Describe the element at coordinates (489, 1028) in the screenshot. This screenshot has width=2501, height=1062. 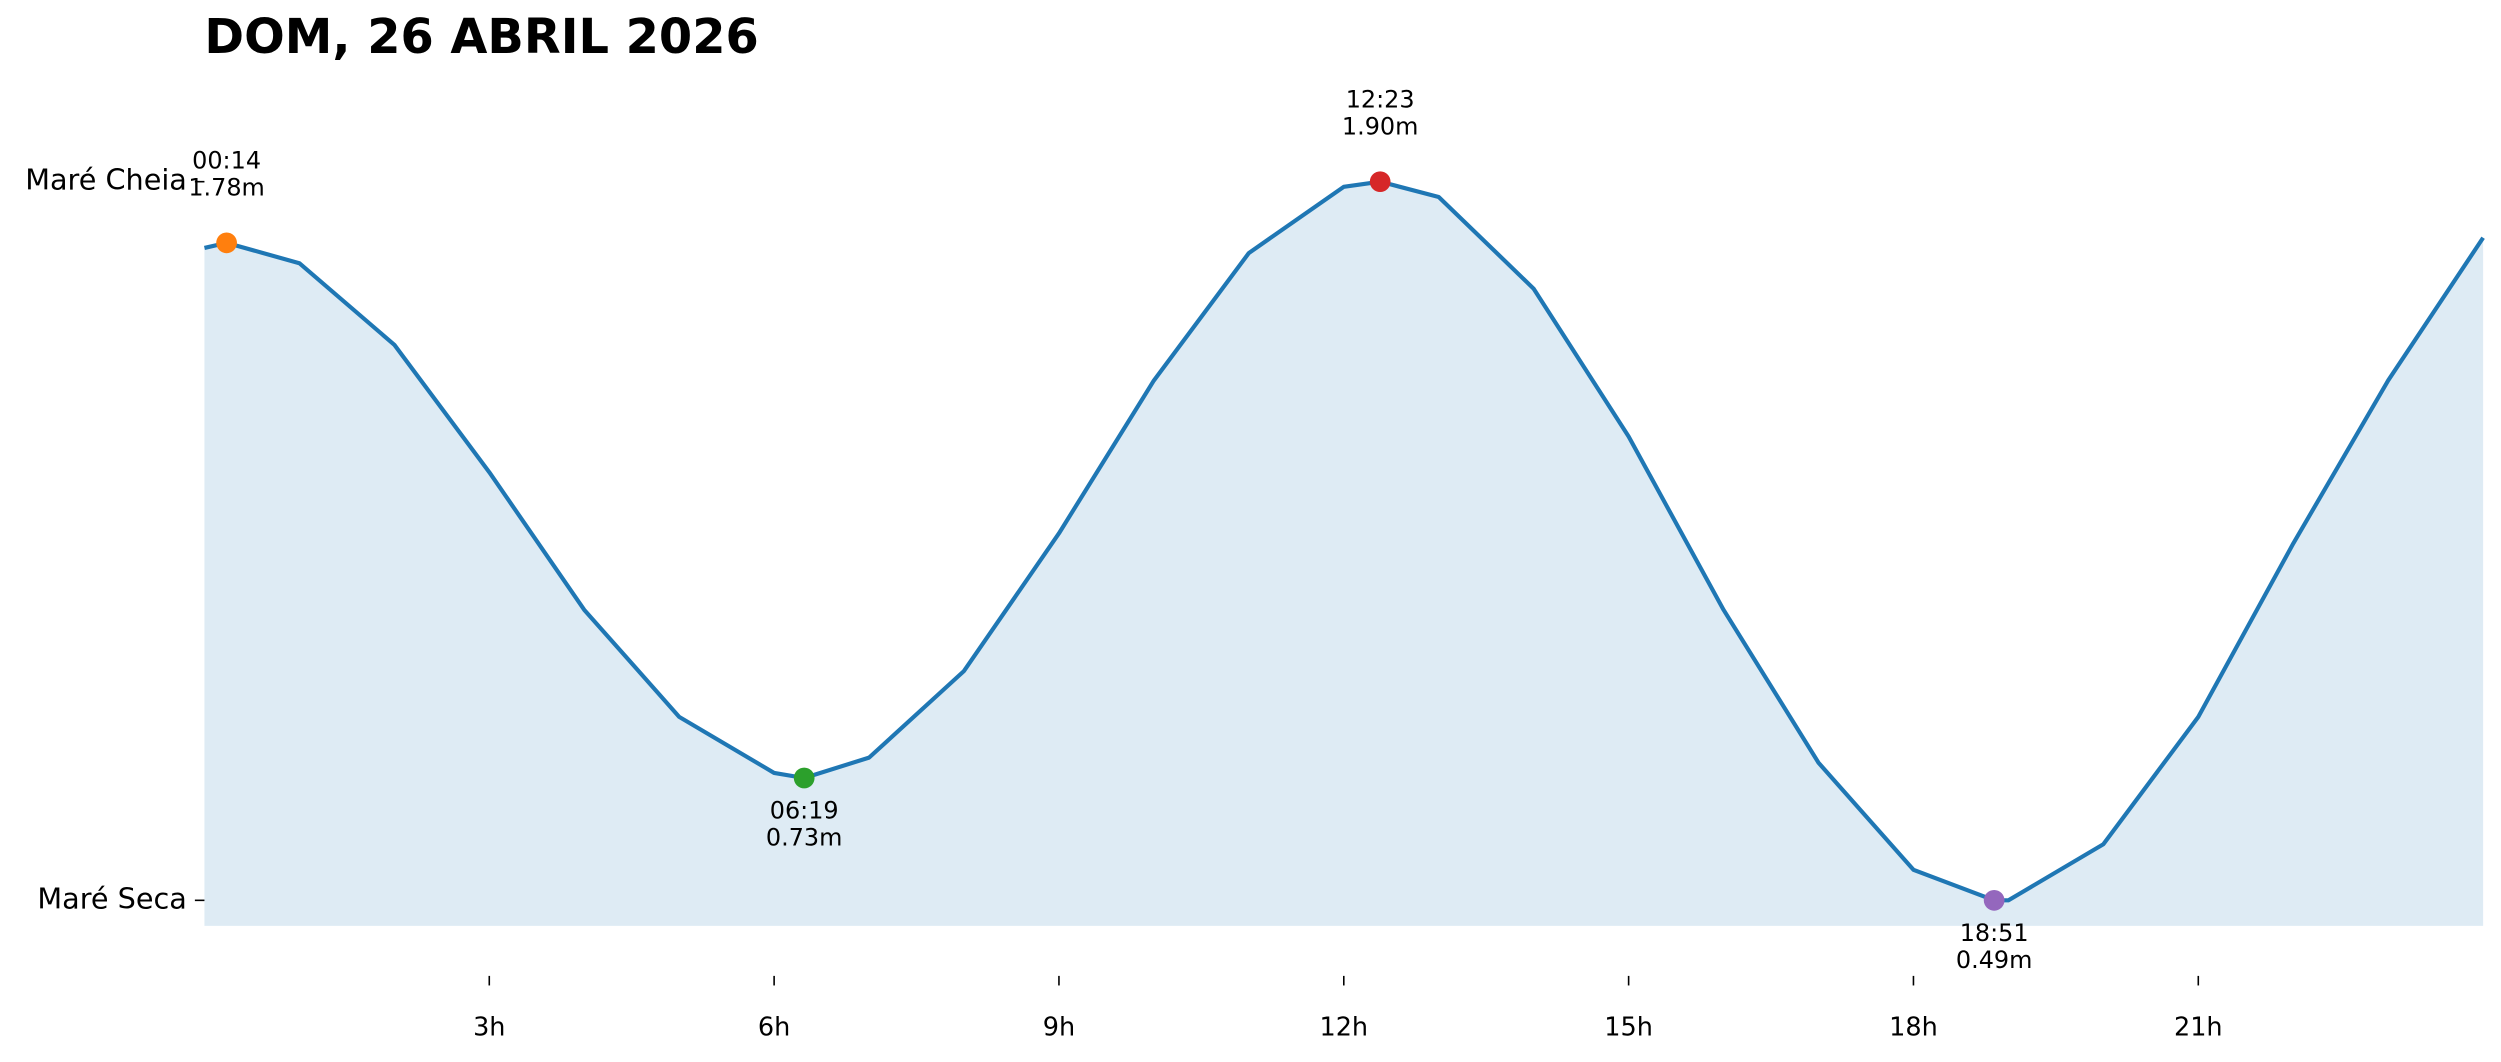
I see `x-tick-label: 3h` at that location.